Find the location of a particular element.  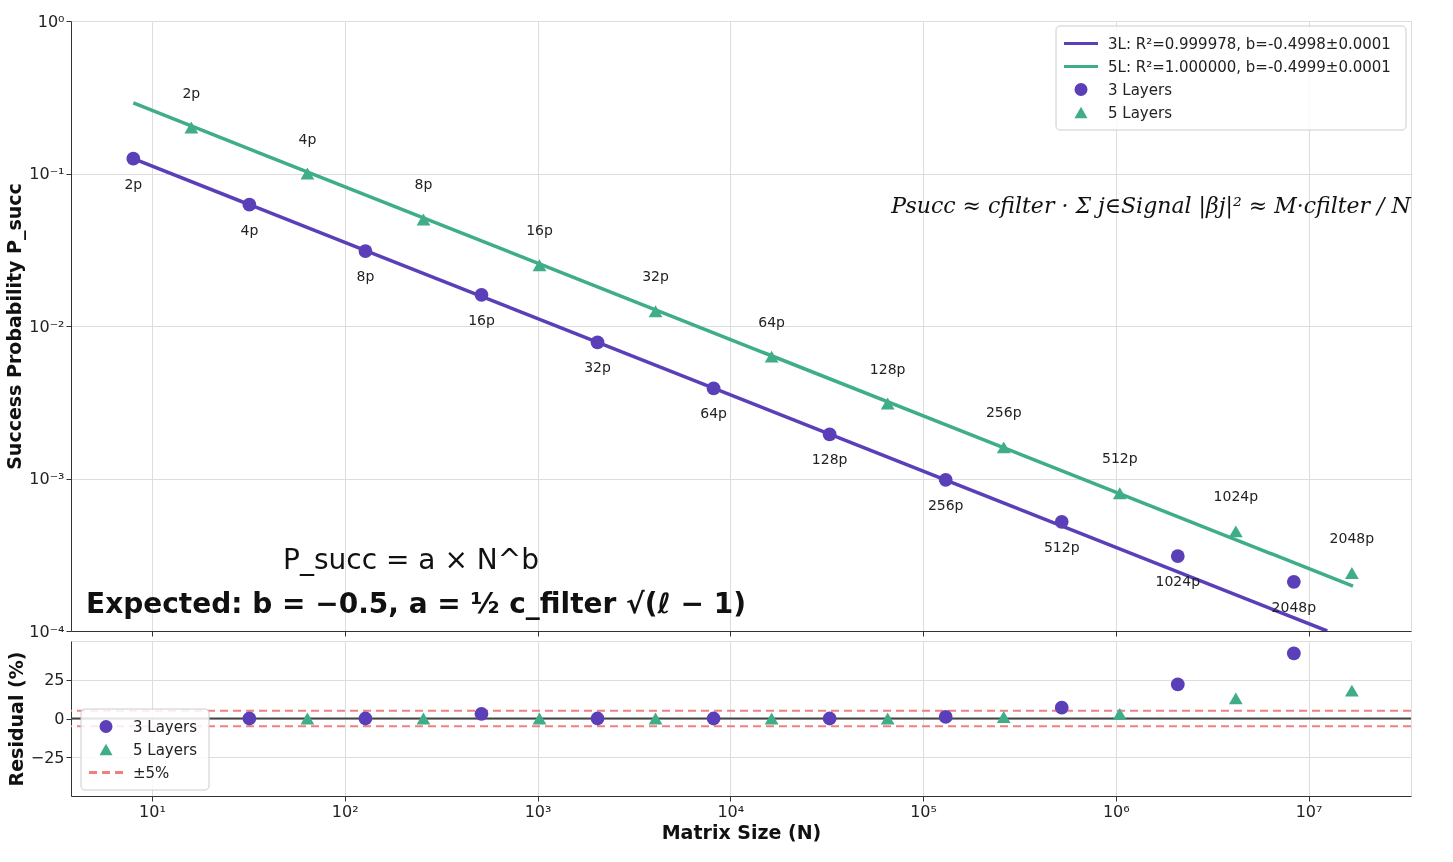

x-tick-label: 10⁷ is located at coordinates (1309, 811).